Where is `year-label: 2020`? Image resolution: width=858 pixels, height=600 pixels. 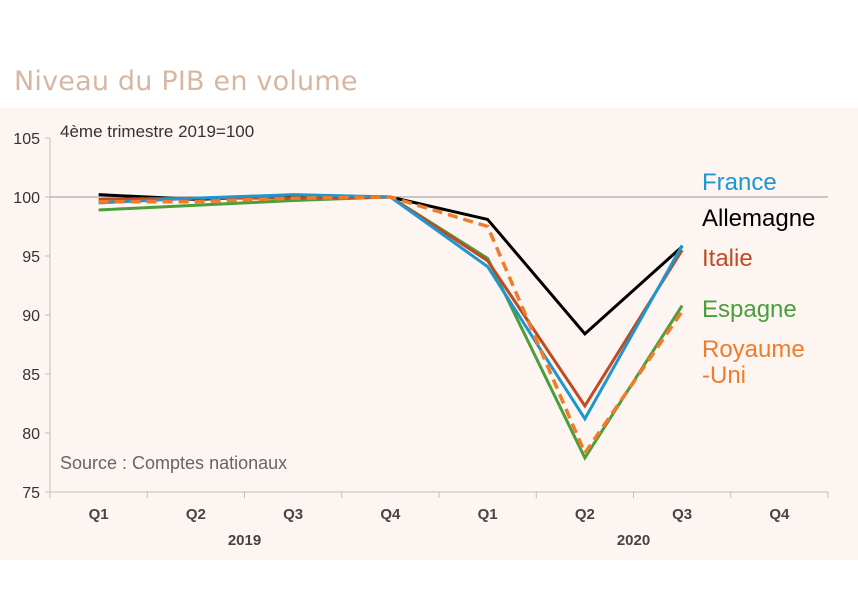 year-label: 2020 is located at coordinates (633, 540).